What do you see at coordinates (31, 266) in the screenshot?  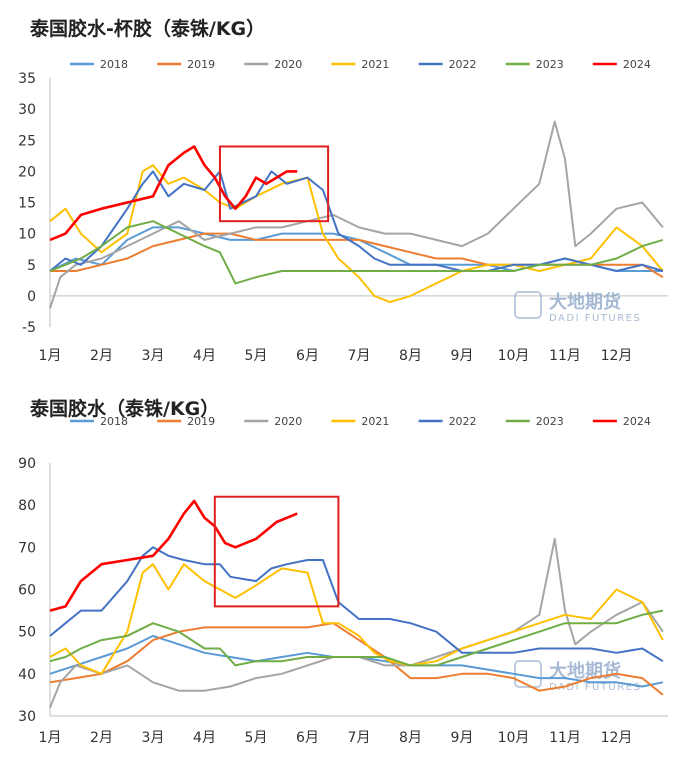 I see `y-tick-label: 5` at bounding box center [31, 266].